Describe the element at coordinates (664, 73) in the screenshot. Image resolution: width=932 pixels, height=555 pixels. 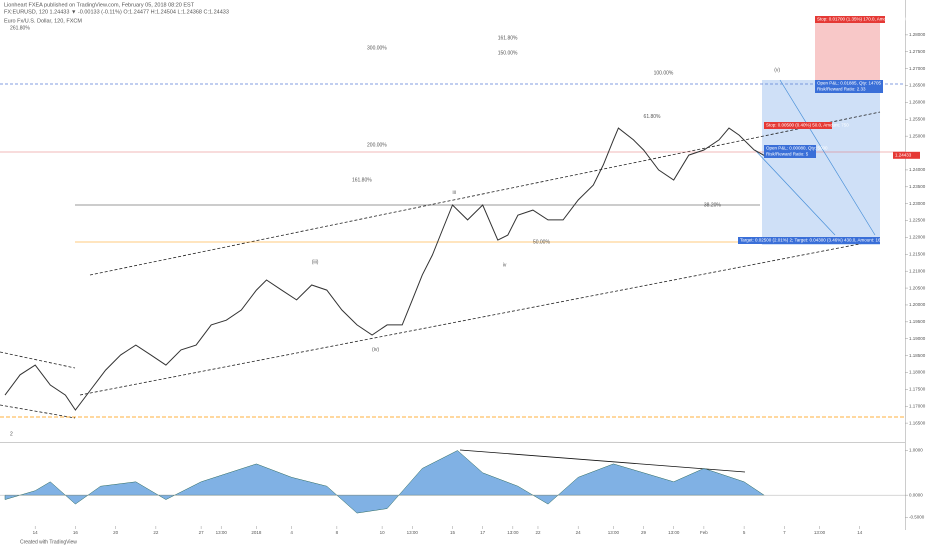
I see `annotation: 100.00%` at that location.